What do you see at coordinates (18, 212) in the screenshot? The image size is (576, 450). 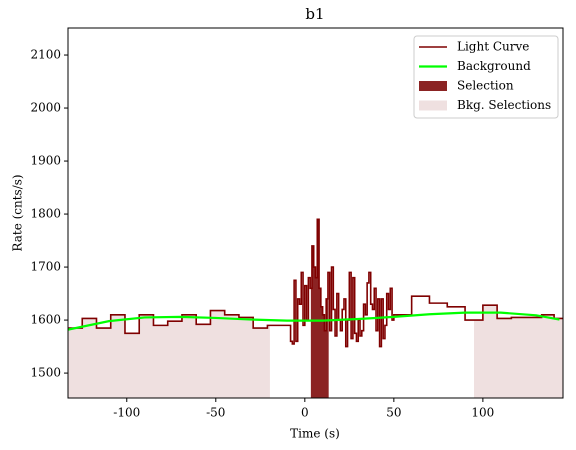 I see `y-axis-label: Rate (cnts/s)` at bounding box center [18, 212].